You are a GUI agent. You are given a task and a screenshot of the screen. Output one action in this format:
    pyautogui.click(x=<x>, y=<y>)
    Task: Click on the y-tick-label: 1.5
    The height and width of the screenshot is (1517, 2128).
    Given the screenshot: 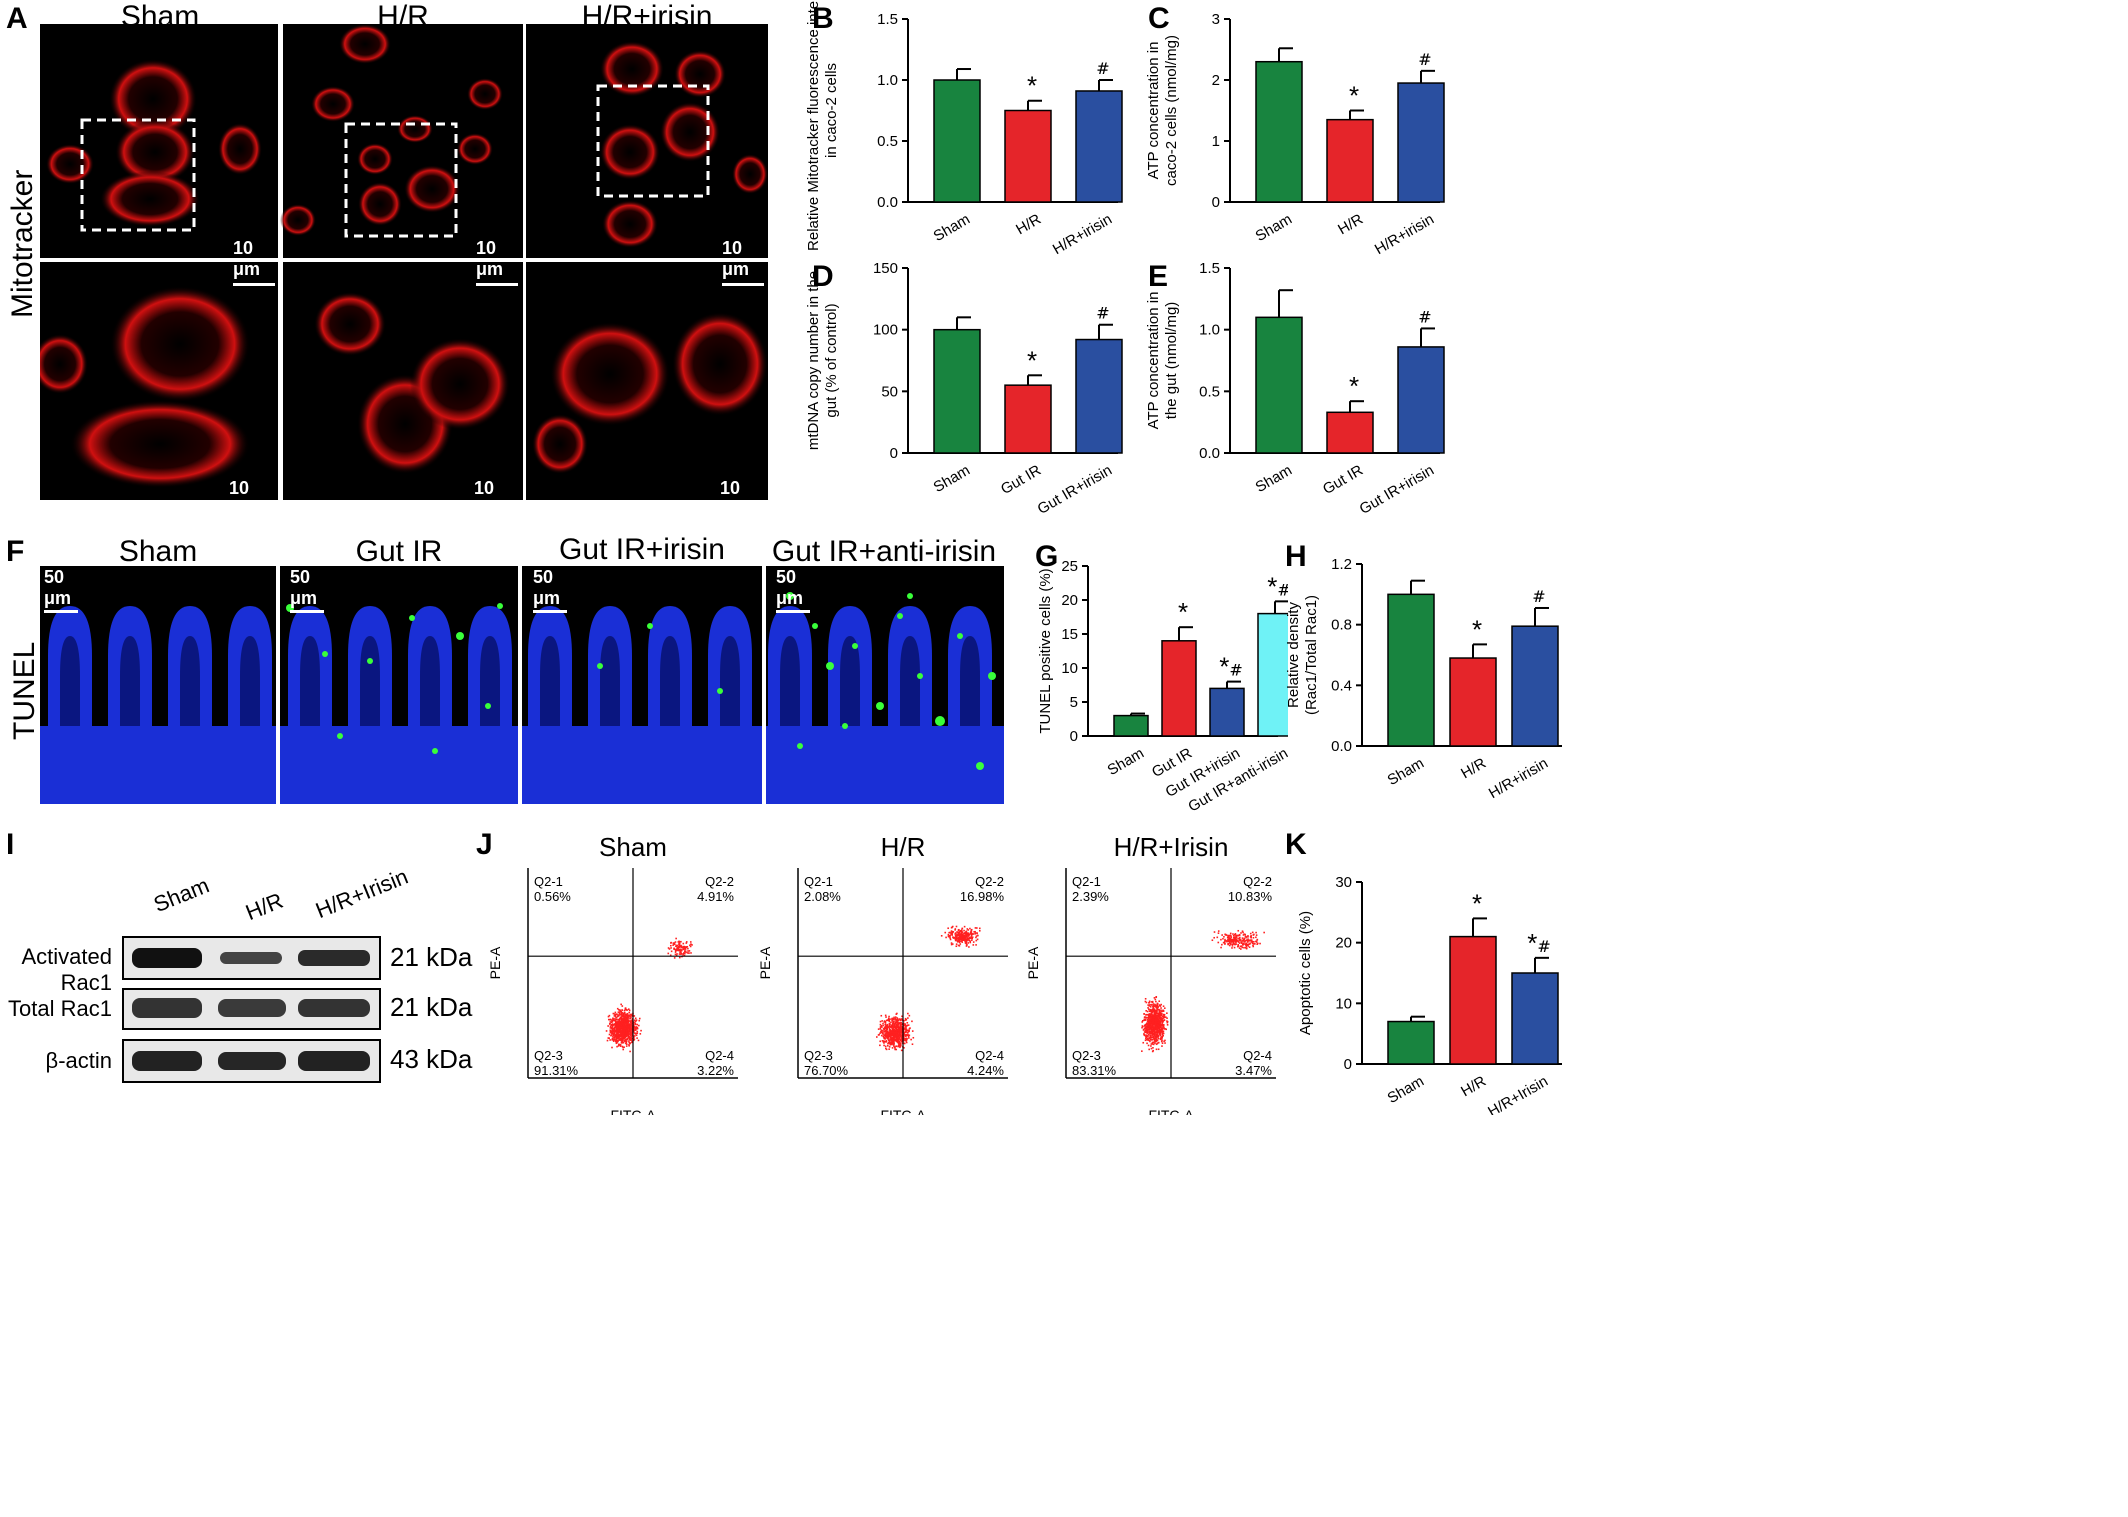 What is the action you would take?
    pyautogui.click(x=1209, y=268)
    